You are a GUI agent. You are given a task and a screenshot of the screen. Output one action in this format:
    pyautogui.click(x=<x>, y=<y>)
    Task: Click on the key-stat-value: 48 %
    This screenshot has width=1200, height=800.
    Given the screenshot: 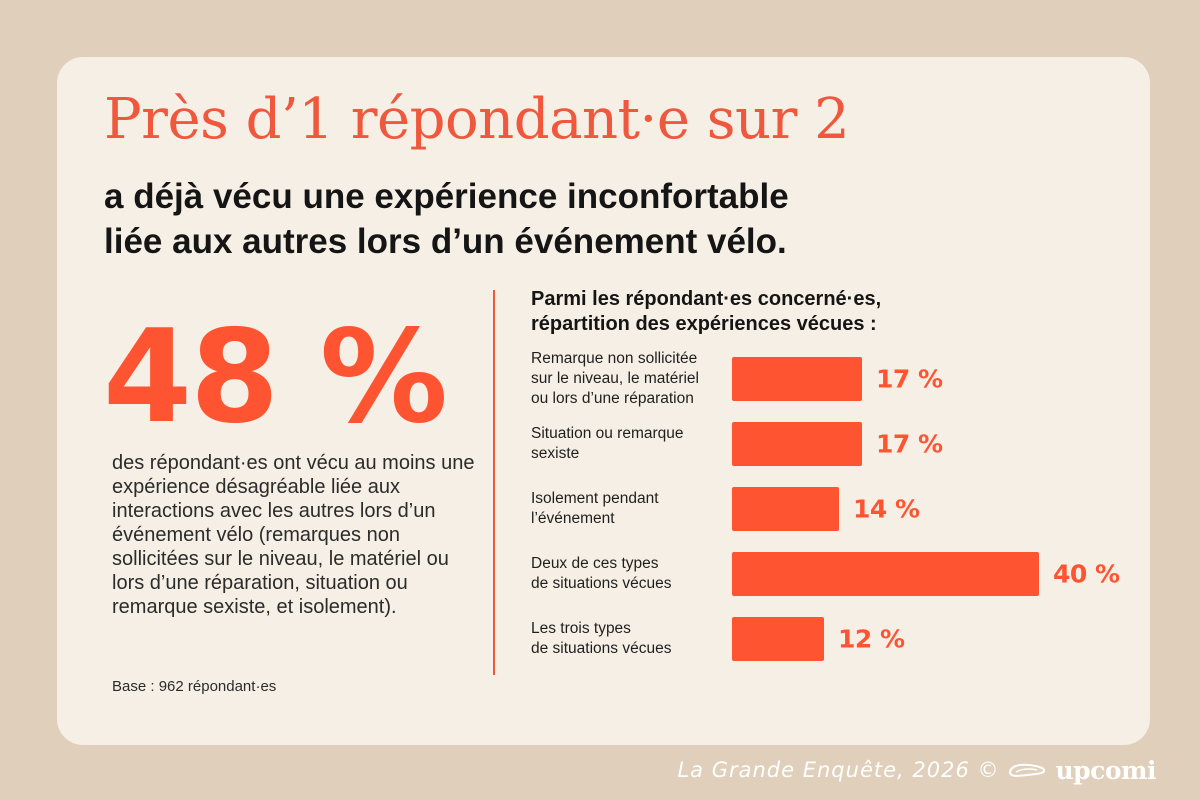 What is the action you would take?
    pyautogui.click(x=275, y=377)
    